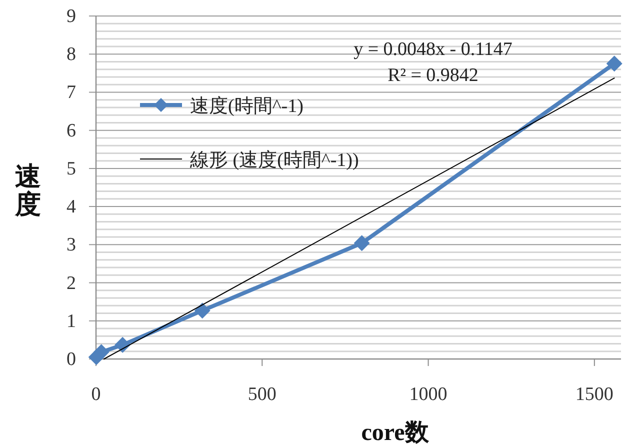 The width and height of the screenshot is (629, 446). Describe the element at coordinates (71, 283) in the screenshot. I see `y-tick-label: 2` at that location.